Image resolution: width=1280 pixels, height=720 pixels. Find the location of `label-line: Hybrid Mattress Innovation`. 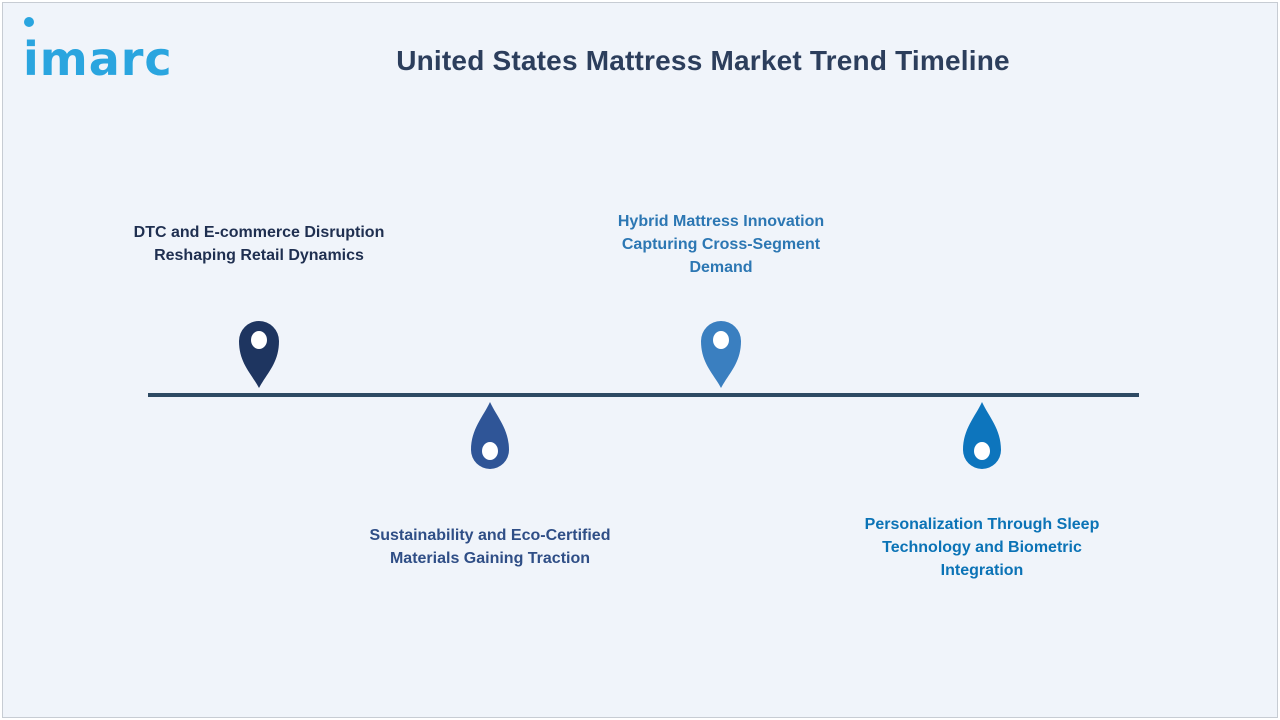

label-line: Hybrid Mattress Innovation is located at coordinates (721, 221).